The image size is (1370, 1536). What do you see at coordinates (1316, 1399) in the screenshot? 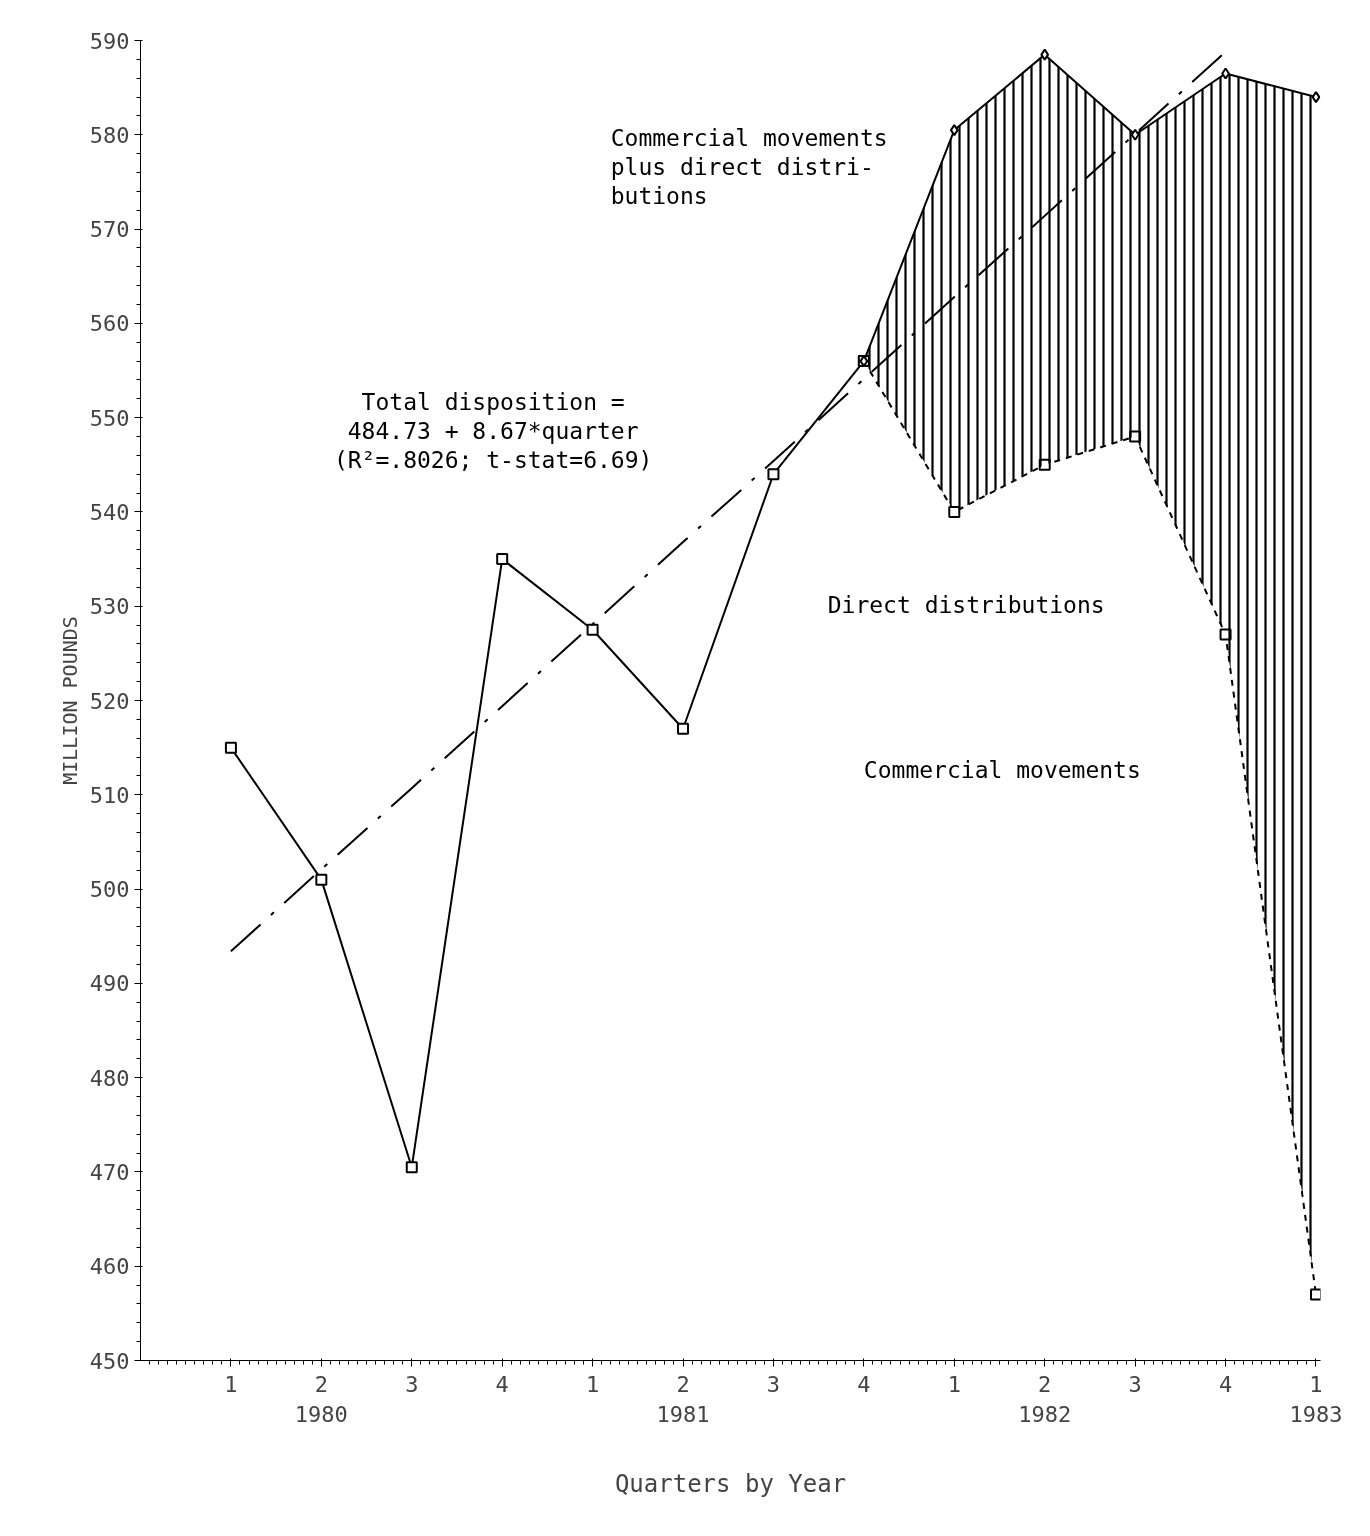
I see `x-tick-label: 1 1983` at bounding box center [1316, 1399].